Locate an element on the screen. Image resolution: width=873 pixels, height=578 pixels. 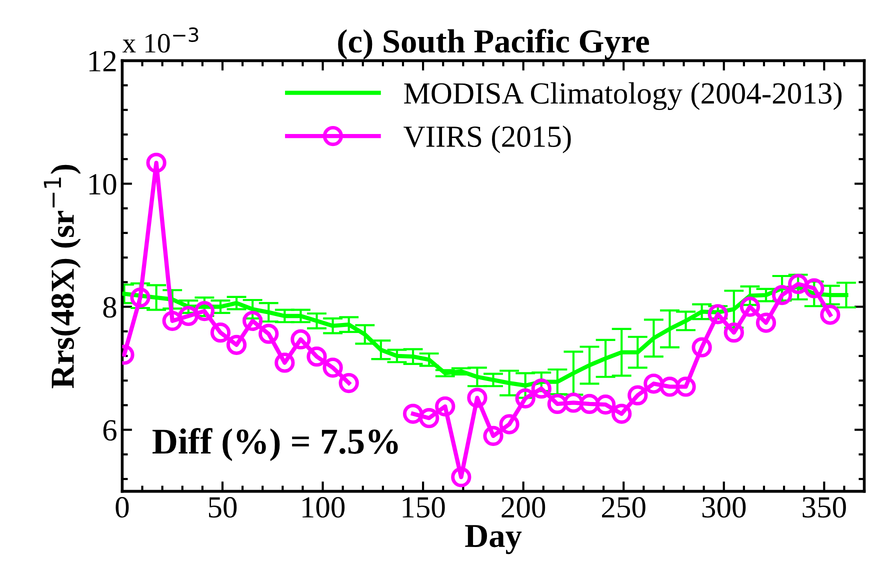
x-tick-label: 300 is located at coordinates (724, 507).